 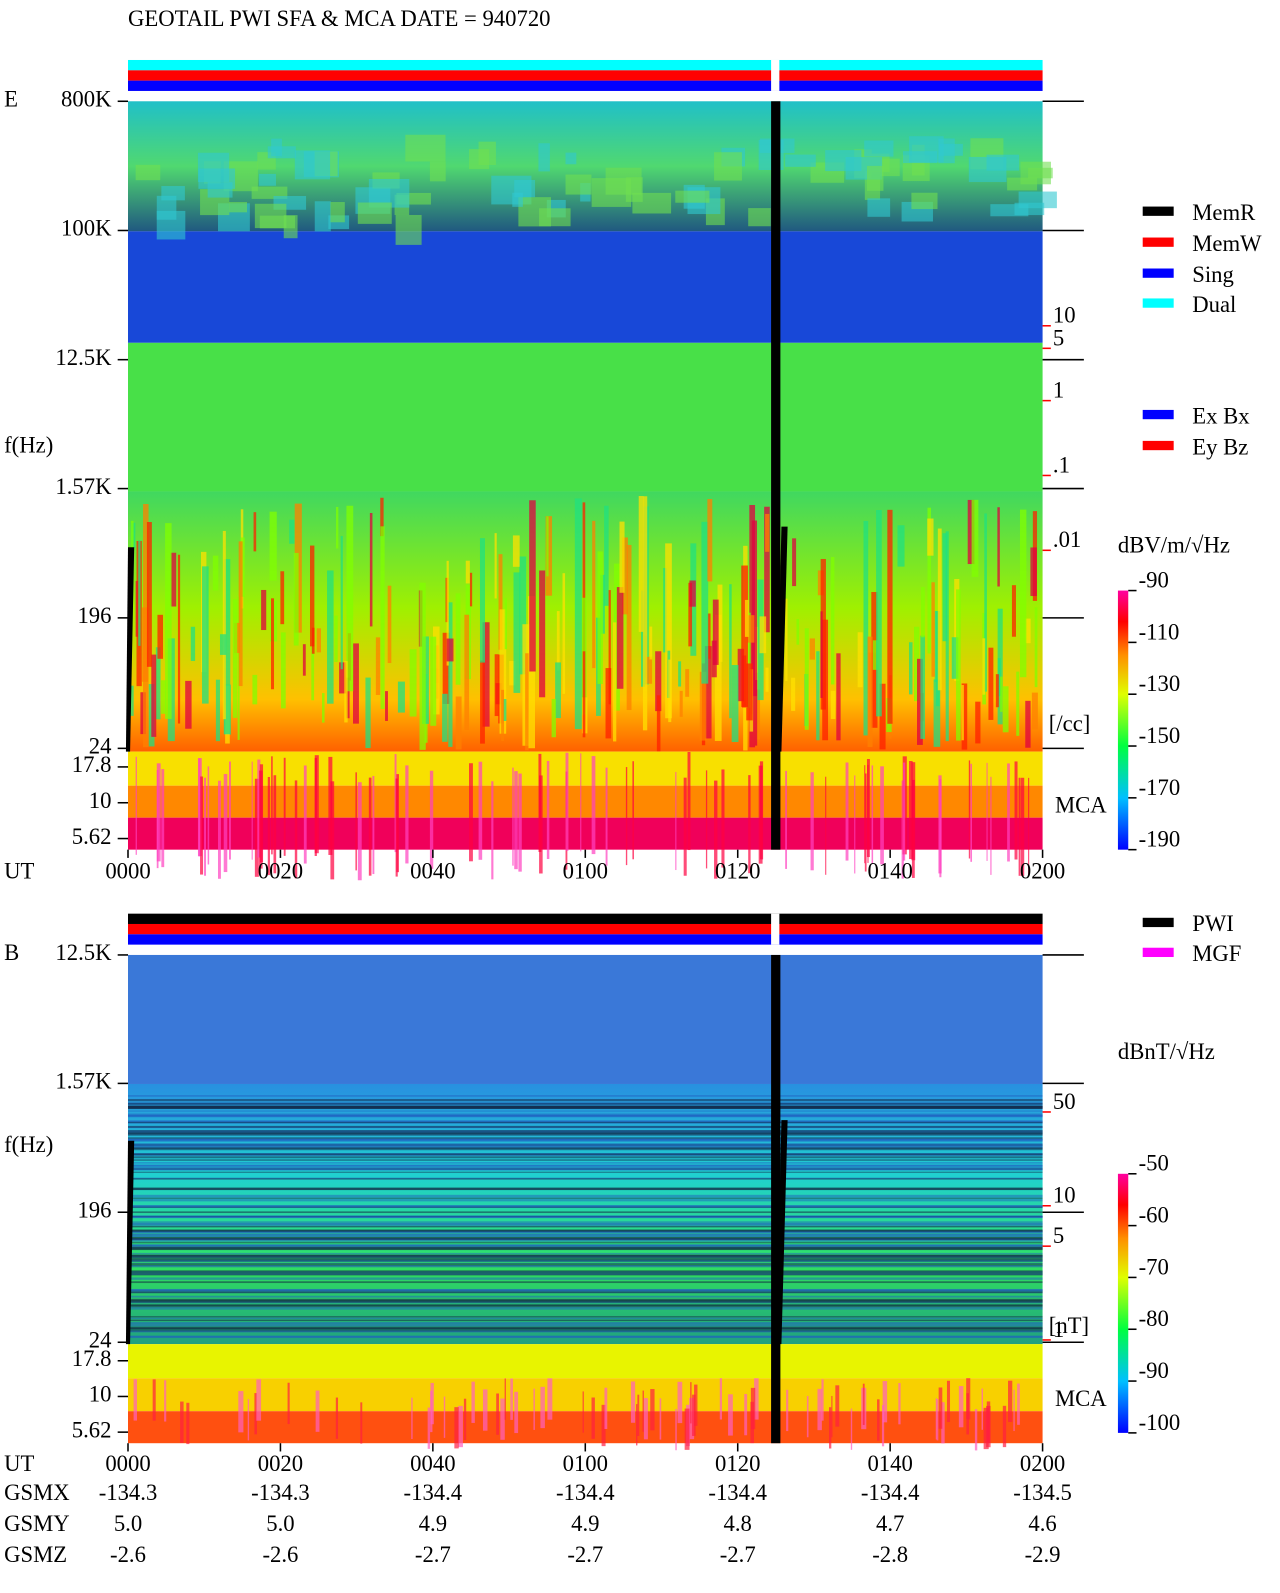 What do you see at coordinates (280, 1523) in the screenshot?
I see `orbit-value: 5.0` at bounding box center [280, 1523].